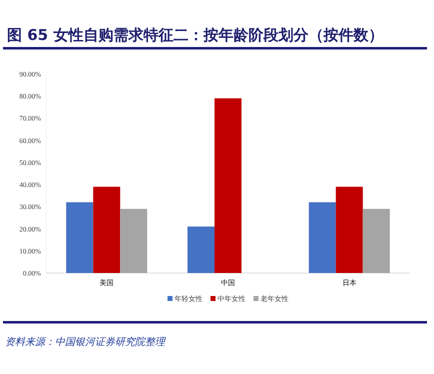 This screenshot has height=374, width=434. Describe the element at coordinates (195, 35) in the screenshot. I see `chart-title: 图 65 女性自购需求特征二：按年龄阶段划分（按件数）` at that location.